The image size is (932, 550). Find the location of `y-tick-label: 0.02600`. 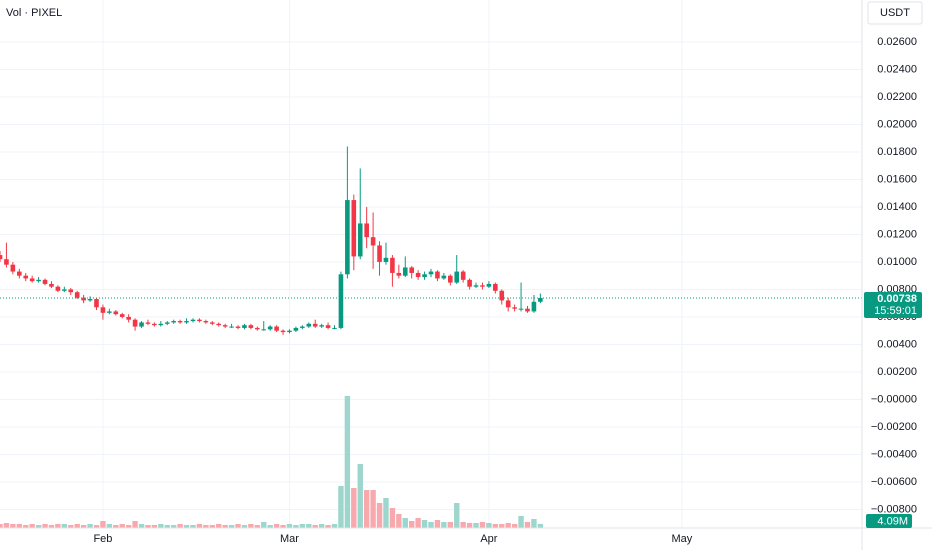

y-tick-label: 0.02600 is located at coordinates (897, 42).